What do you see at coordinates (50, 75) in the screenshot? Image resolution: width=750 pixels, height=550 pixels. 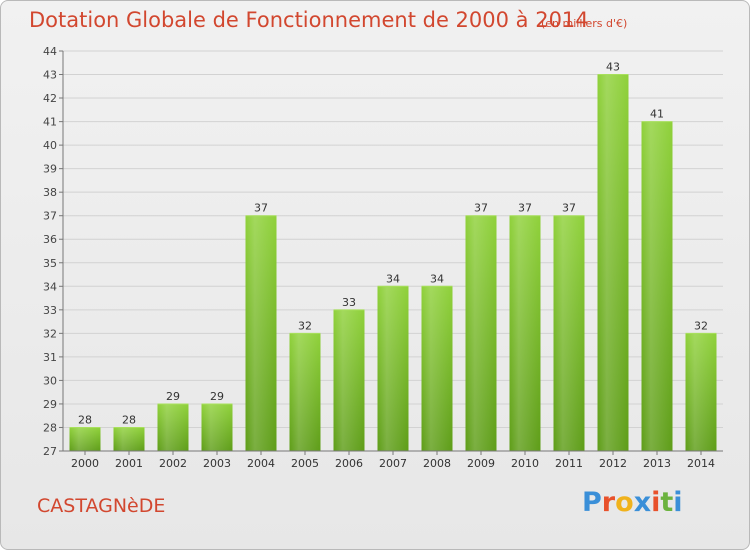 I see `y-tick-label: 43` at bounding box center [50, 75].